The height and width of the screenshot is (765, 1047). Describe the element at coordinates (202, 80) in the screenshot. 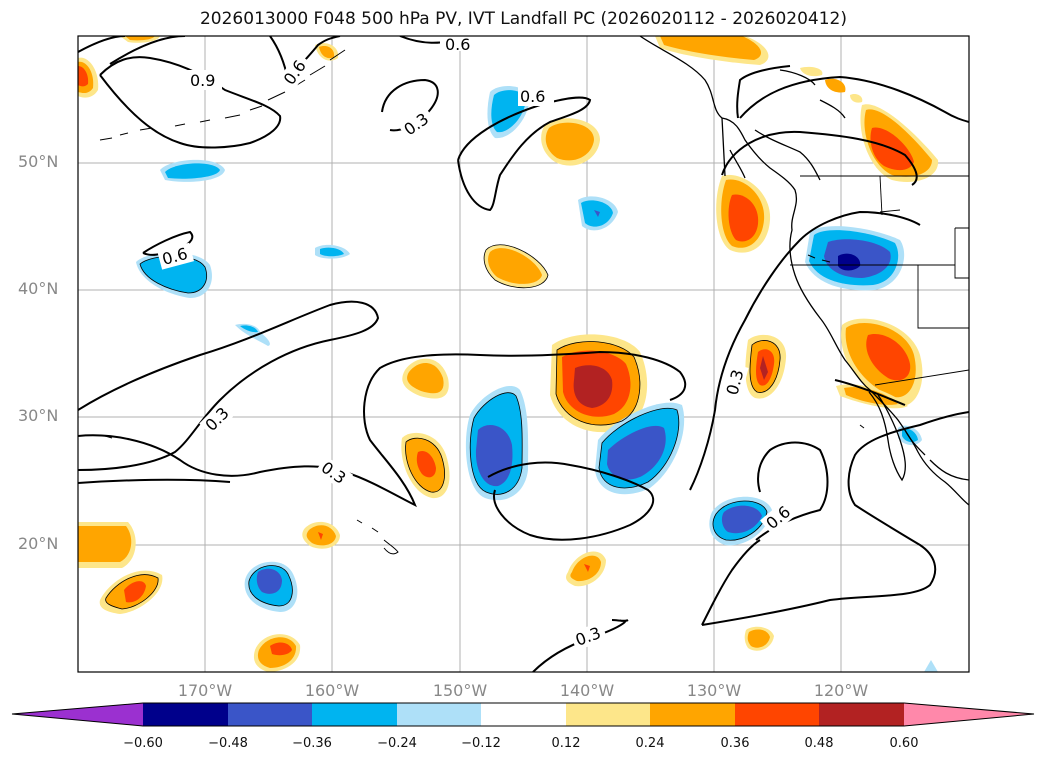

I see `contour-label: 0.9` at that location.